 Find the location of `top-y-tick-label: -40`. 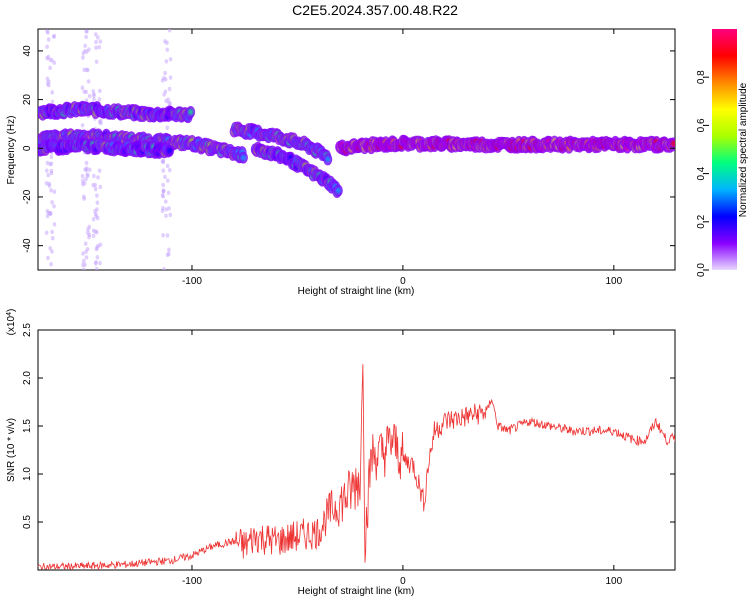

top-y-tick-label: -40 is located at coordinates (27, 245).